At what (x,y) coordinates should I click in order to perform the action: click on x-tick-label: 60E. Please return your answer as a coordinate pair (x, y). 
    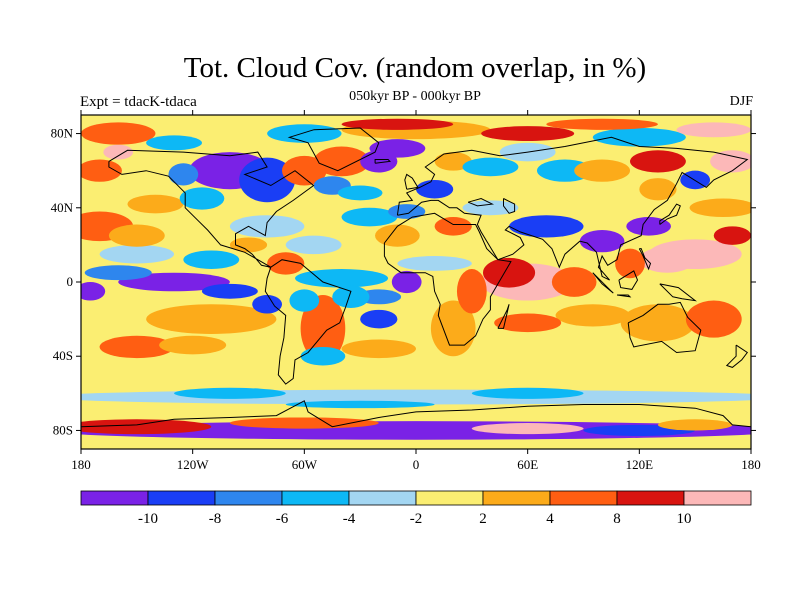
    Looking at the image, I should click on (527, 464).